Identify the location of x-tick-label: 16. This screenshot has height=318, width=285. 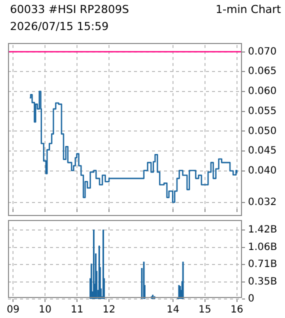
(237, 310).